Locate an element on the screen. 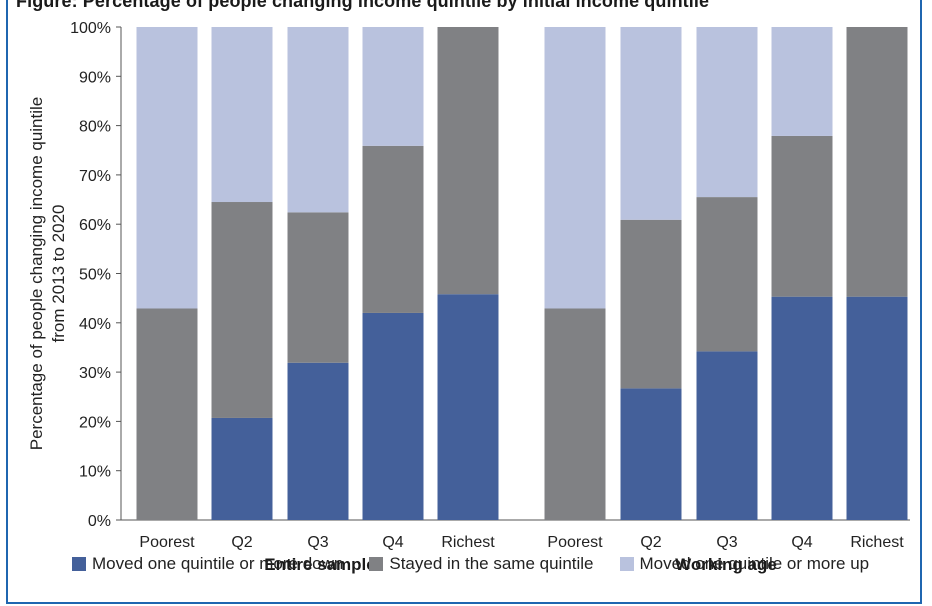 The width and height of the screenshot is (932, 606). legend-label-up: Moved one quintile or more up is located at coordinates (754, 563).